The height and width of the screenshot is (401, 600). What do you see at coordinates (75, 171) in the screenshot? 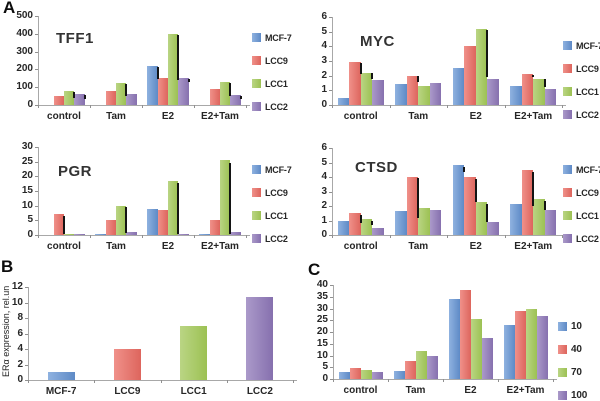
I see `chart-title-pgr: PGR` at bounding box center [75, 171].